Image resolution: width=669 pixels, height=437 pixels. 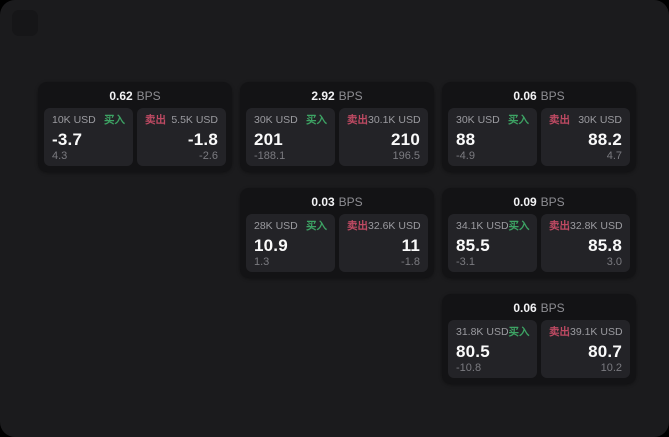 I want to click on buy-panel: 30K USD 买入 201 -188.1, so click(x=290, y=137).